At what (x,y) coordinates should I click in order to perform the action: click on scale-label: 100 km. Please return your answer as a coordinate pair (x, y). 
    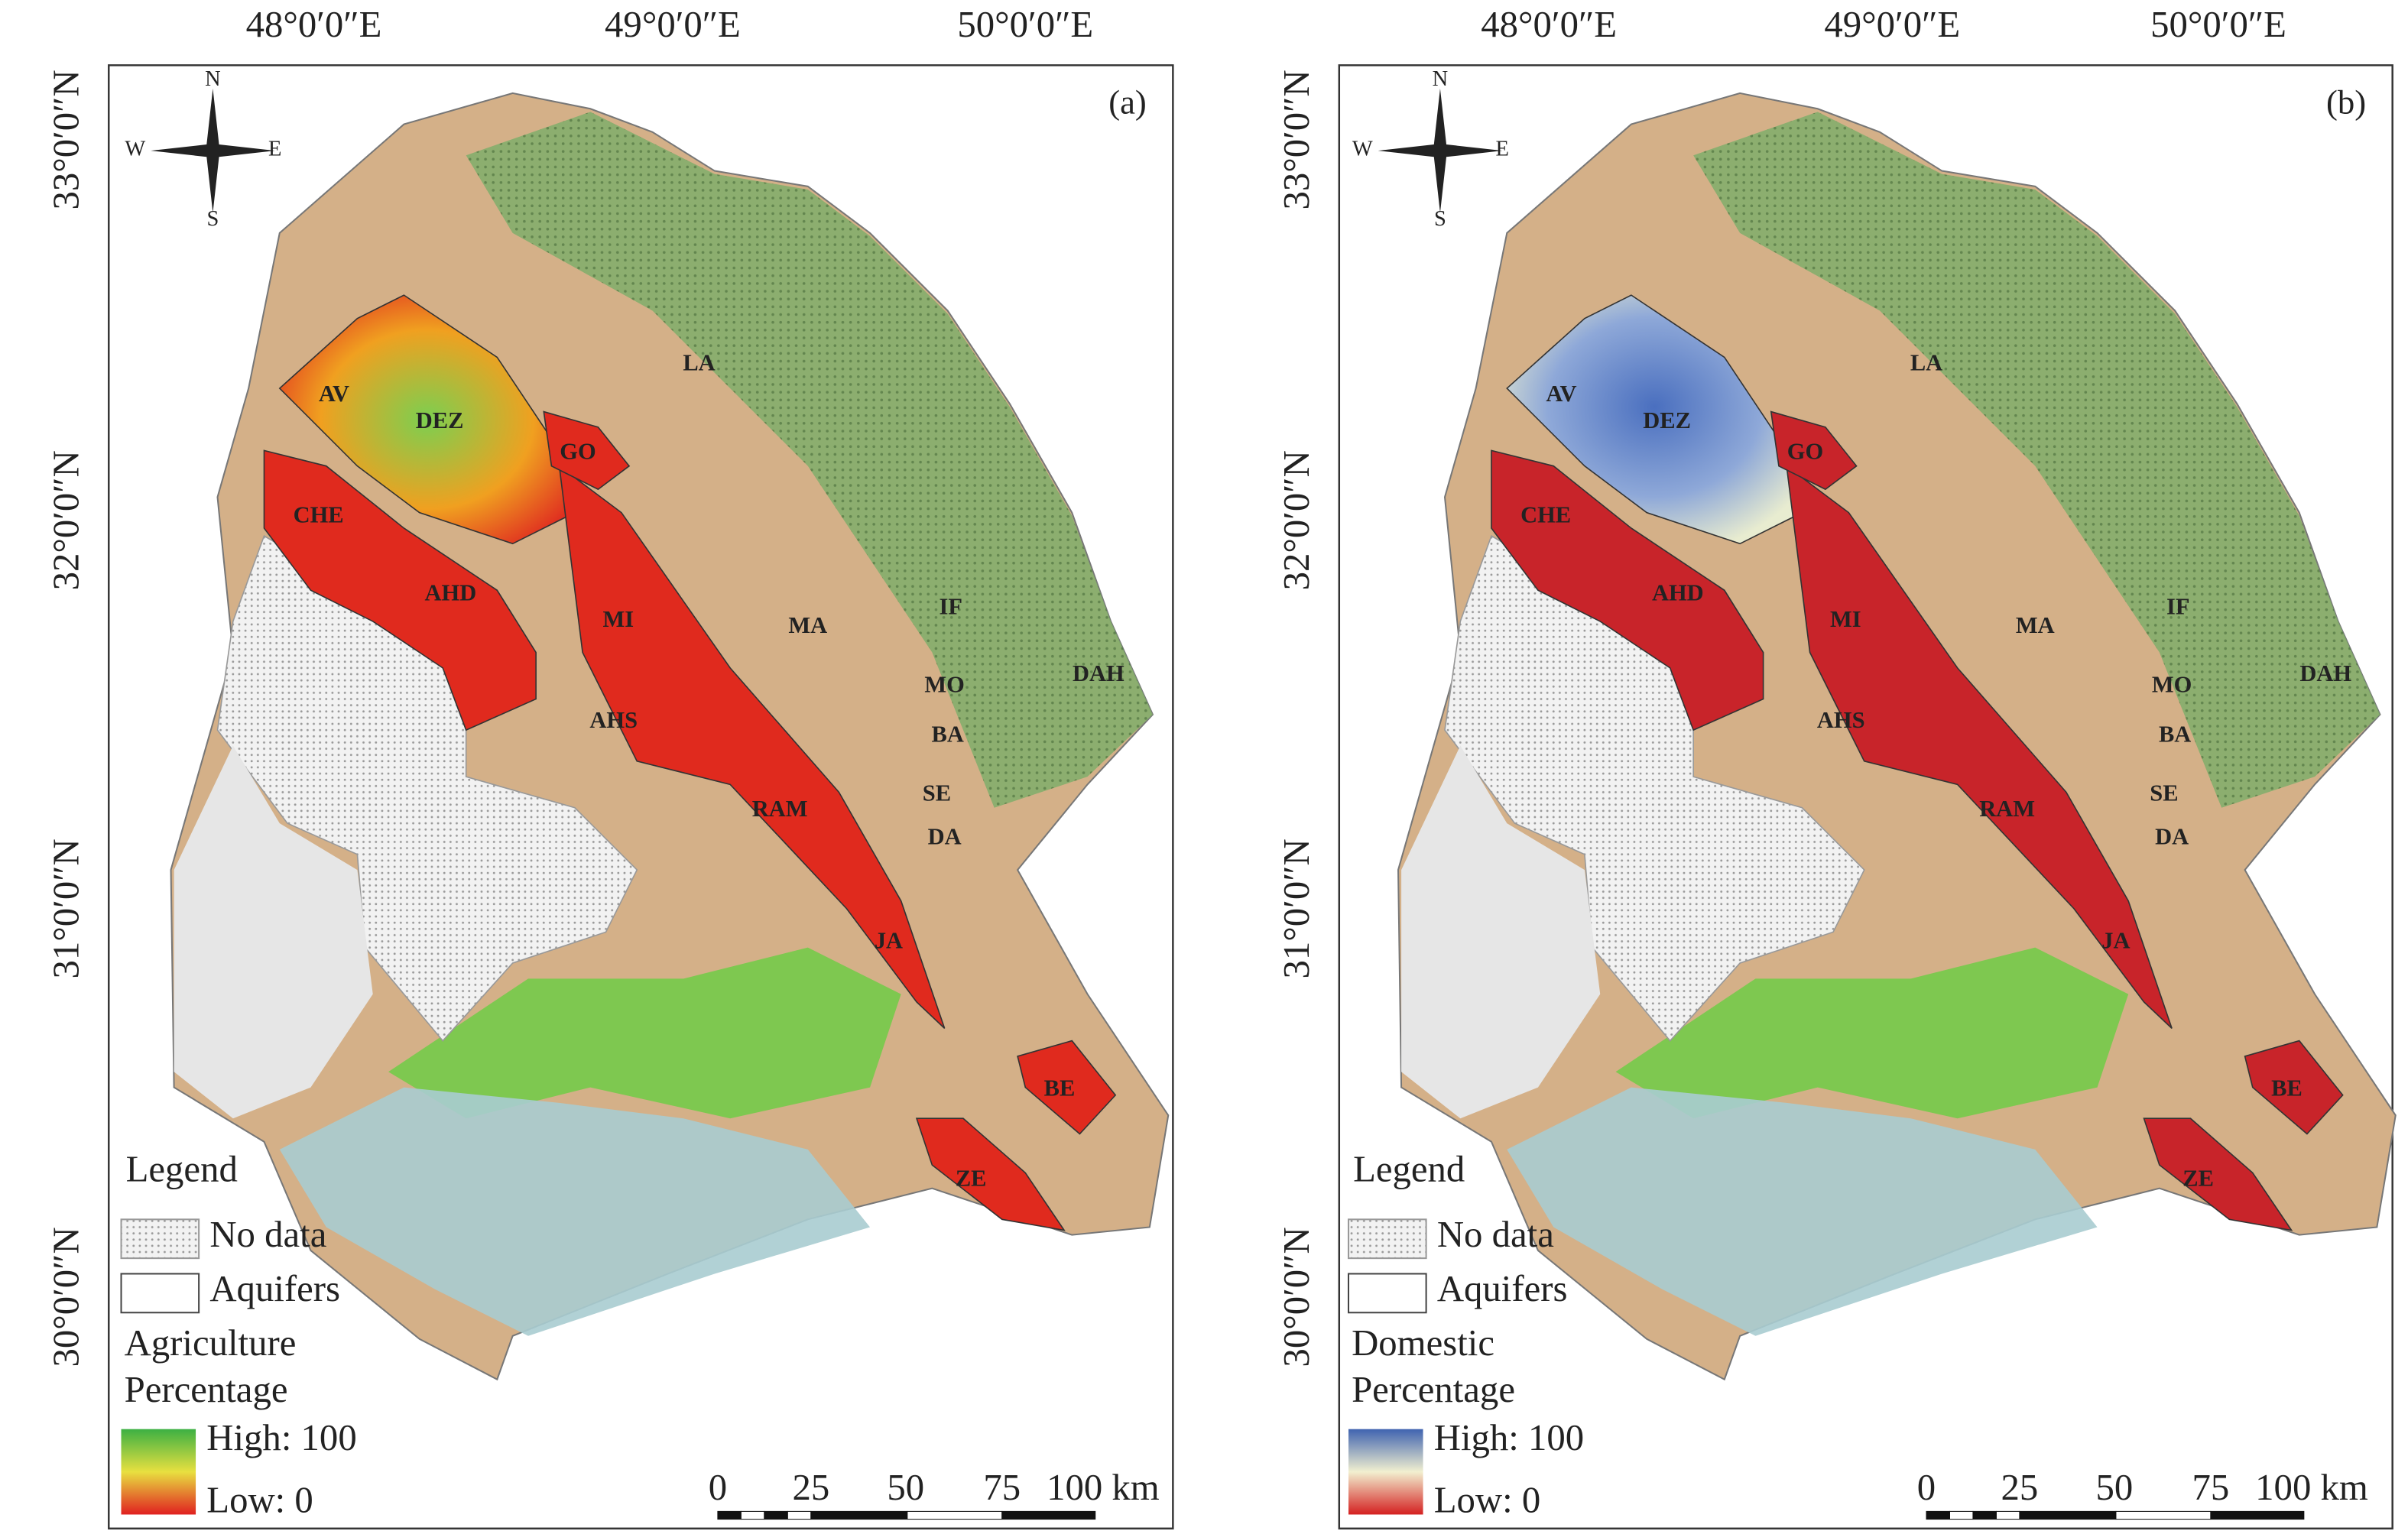
    Looking at the image, I should click on (1103, 1487).